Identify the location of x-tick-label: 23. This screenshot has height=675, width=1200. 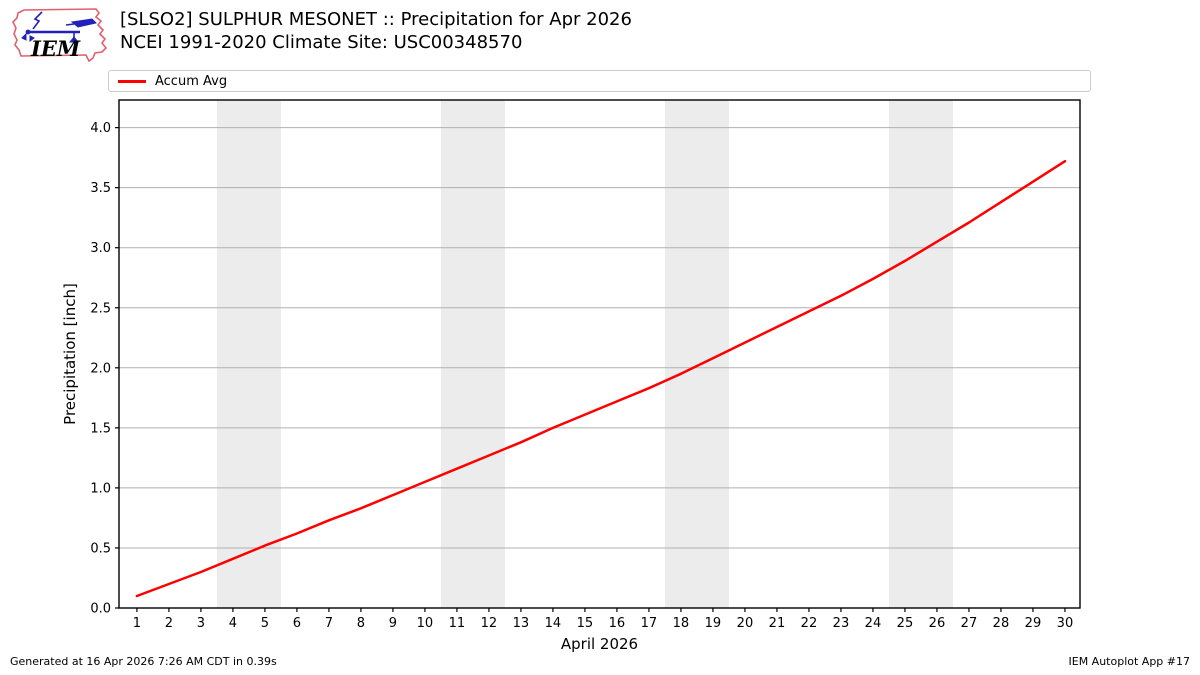
(841, 623).